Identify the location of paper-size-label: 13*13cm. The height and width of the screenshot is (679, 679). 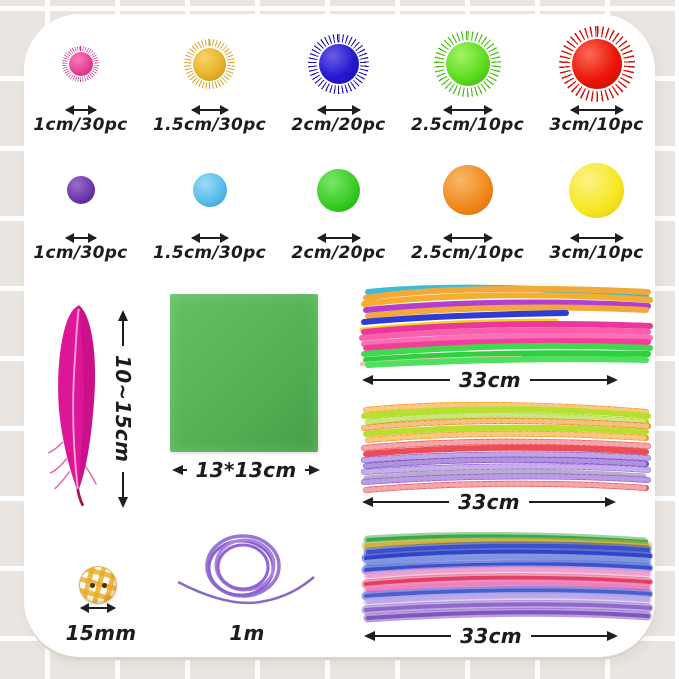
(246, 470).